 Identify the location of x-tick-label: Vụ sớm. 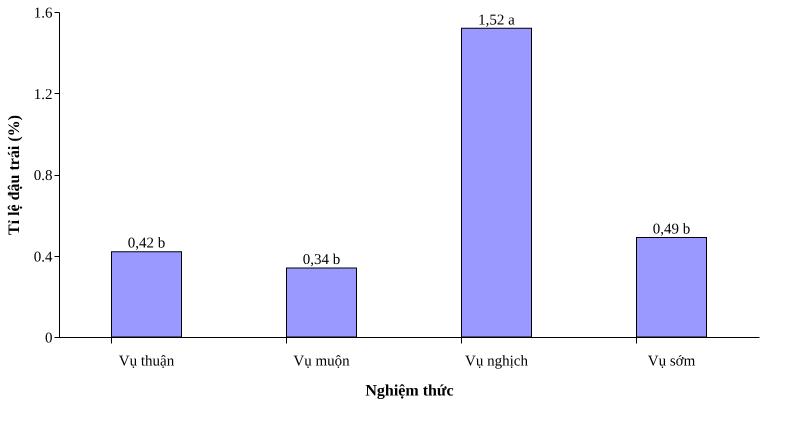
(672, 362).